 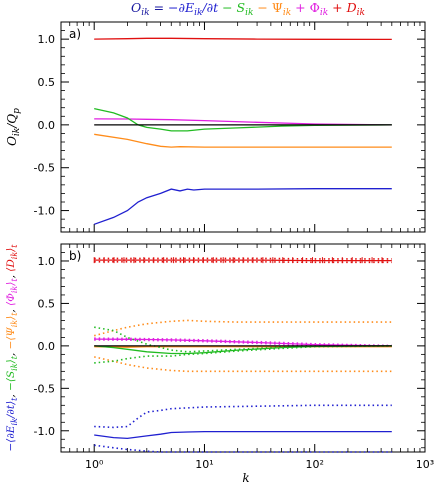 I want to click on figure-title: Oik = −∂Eik/∂t − Sik − Ψik + Φik + Dik, so click(x=248, y=9).